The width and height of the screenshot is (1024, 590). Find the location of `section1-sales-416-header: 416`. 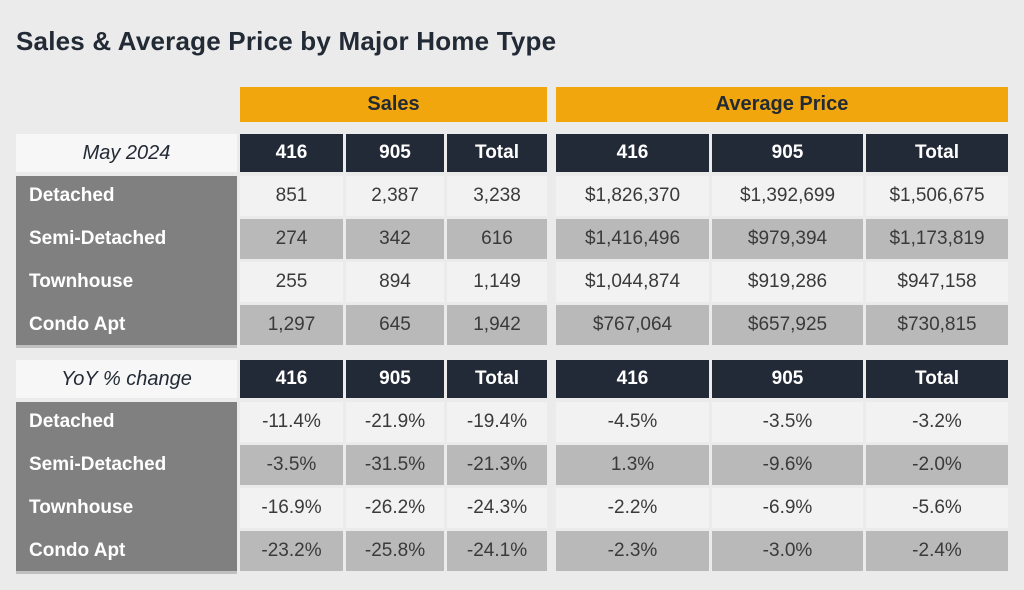

section1-sales-416-header: 416 is located at coordinates (291, 153).